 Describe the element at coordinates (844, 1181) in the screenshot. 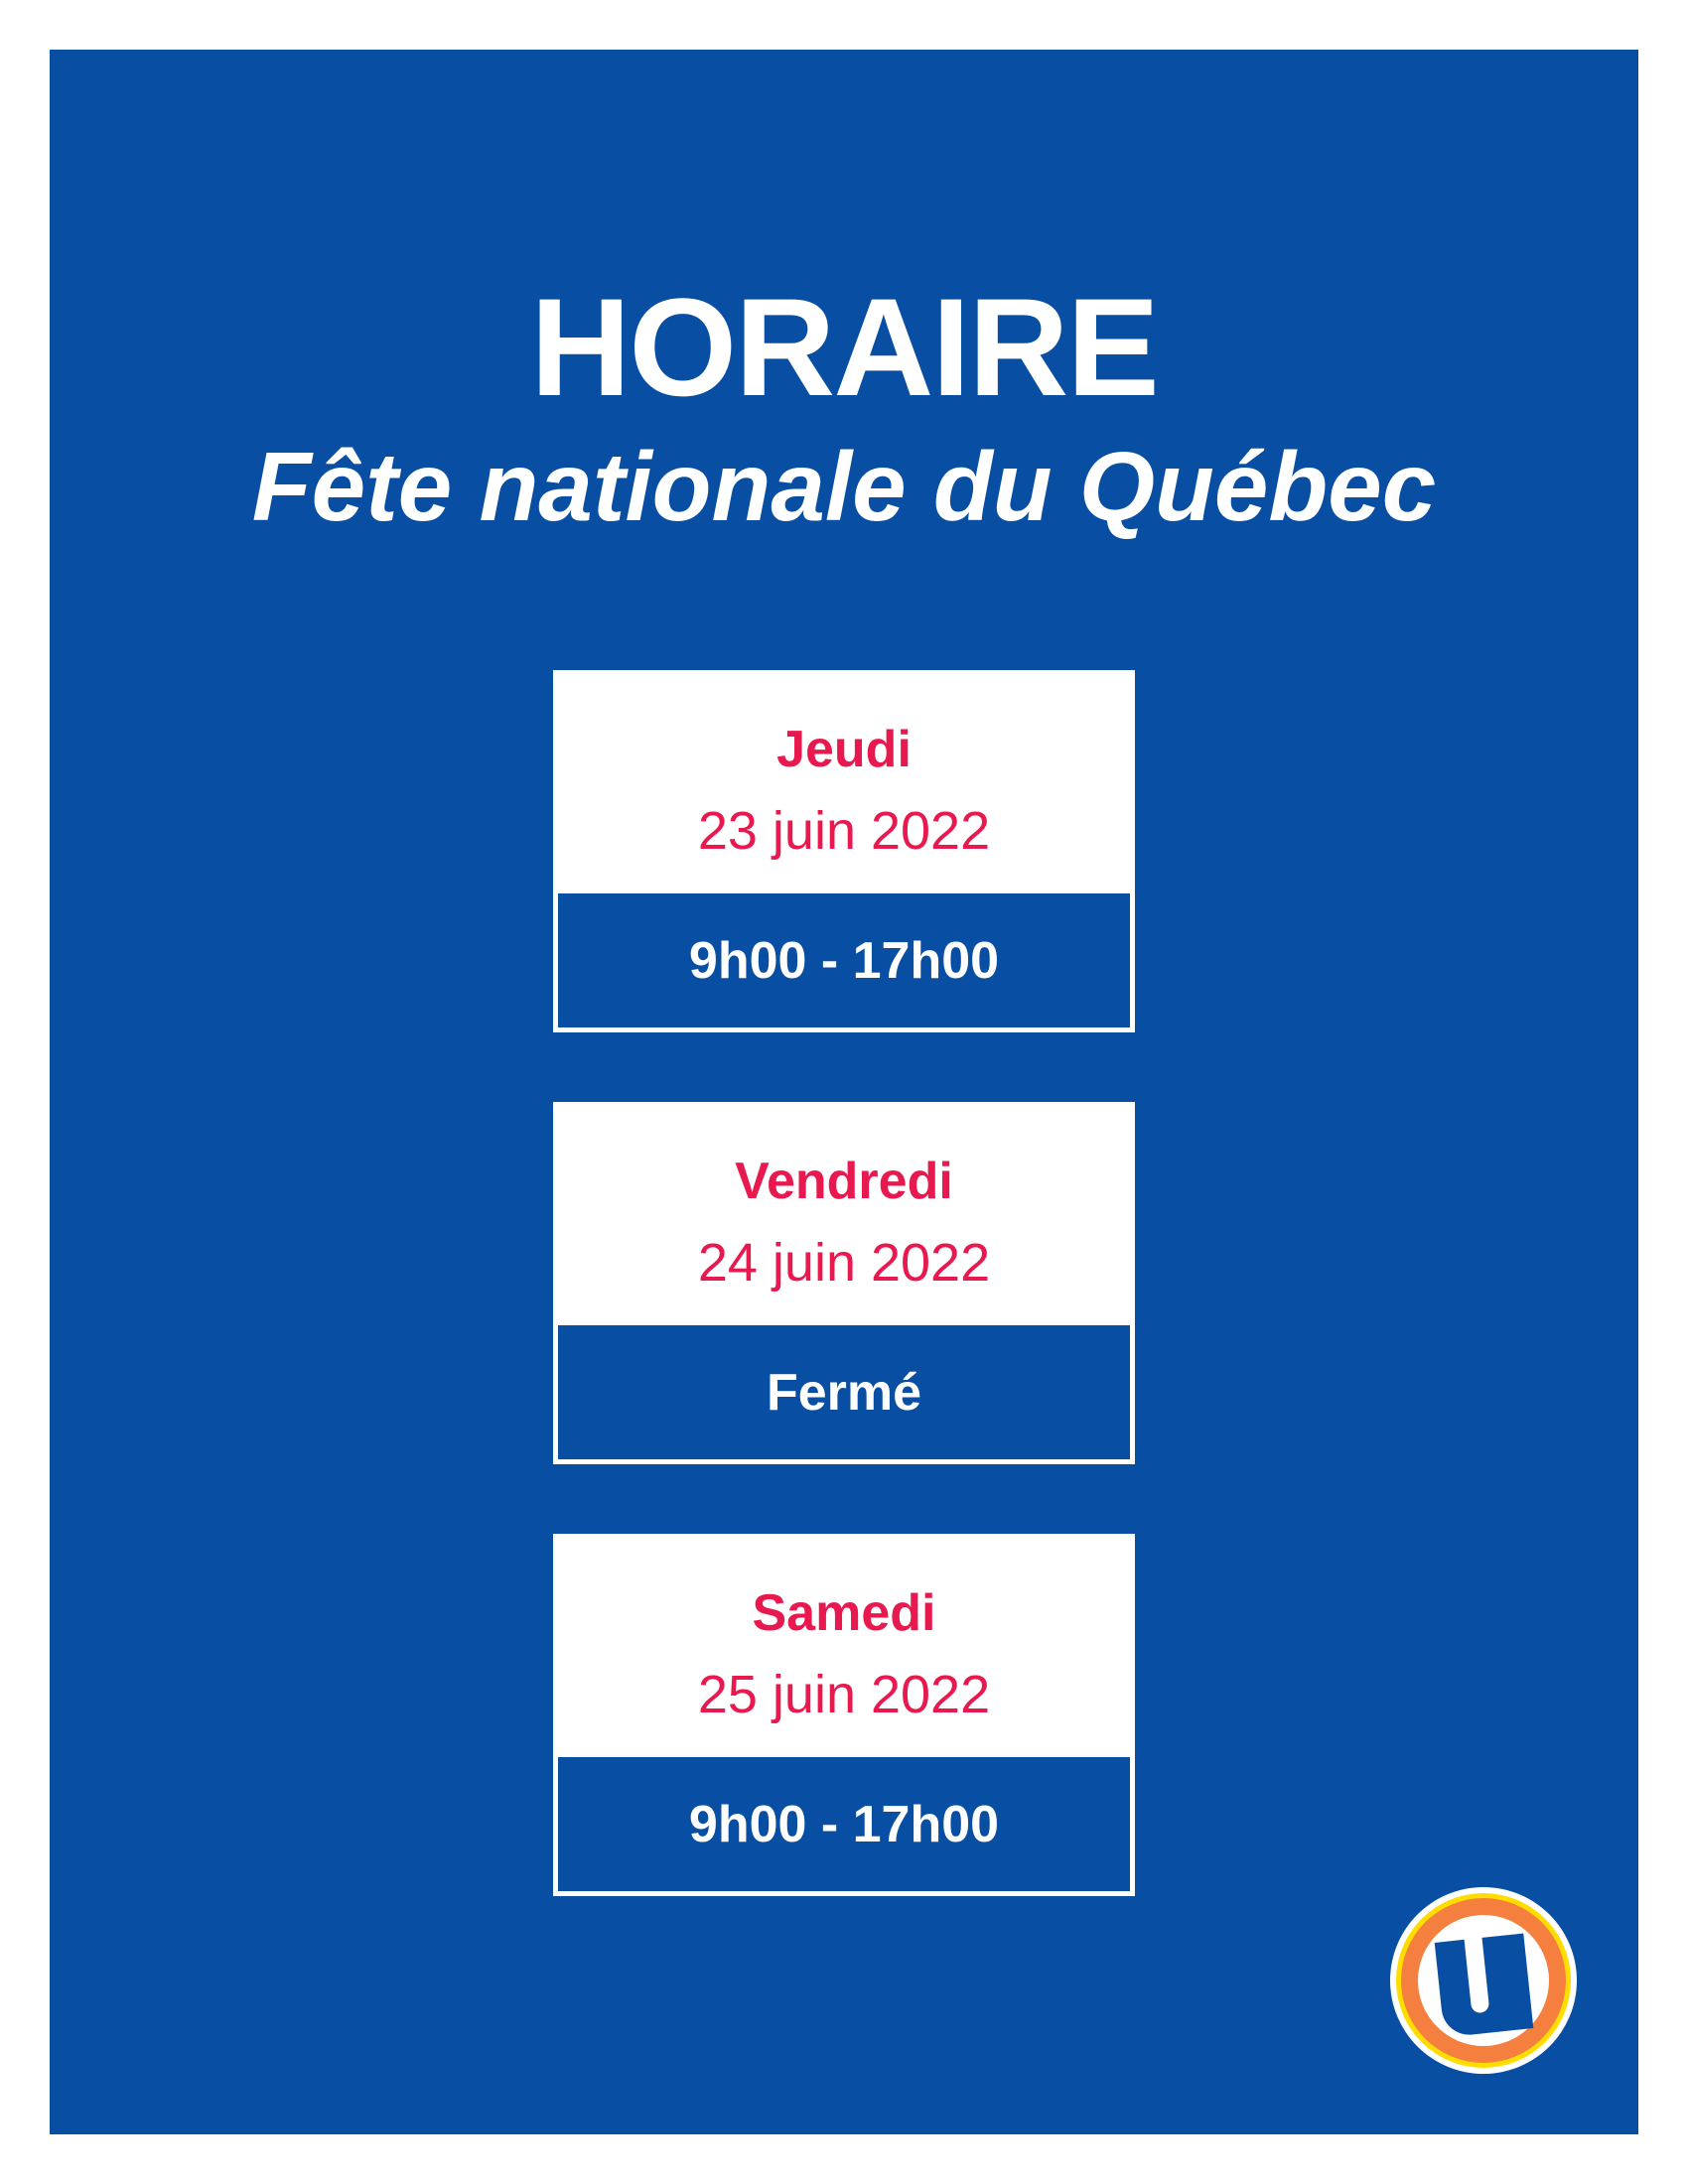

I see `day-name: Vendredi` at that location.